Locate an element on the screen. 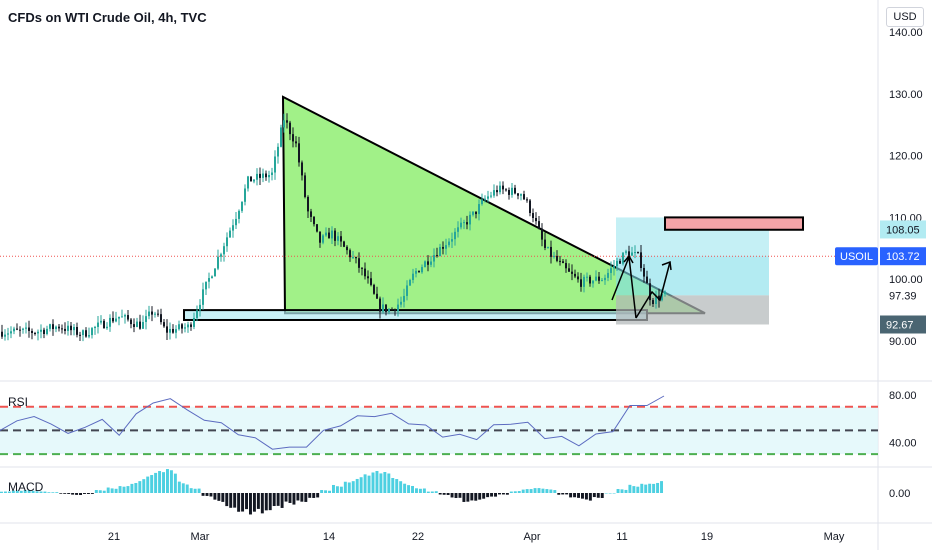 This screenshot has height=555, width=932. long-stop-zone is located at coordinates (692, 310).